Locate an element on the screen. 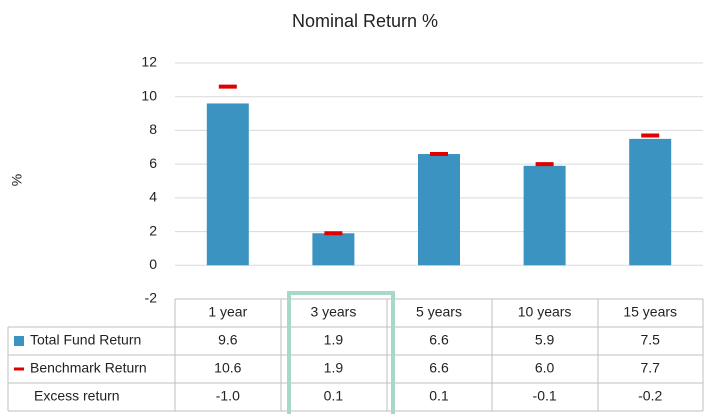 The height and width of the screenshot is (414, 708). y-tick-label: -2 is located at coordinates (151, 298).